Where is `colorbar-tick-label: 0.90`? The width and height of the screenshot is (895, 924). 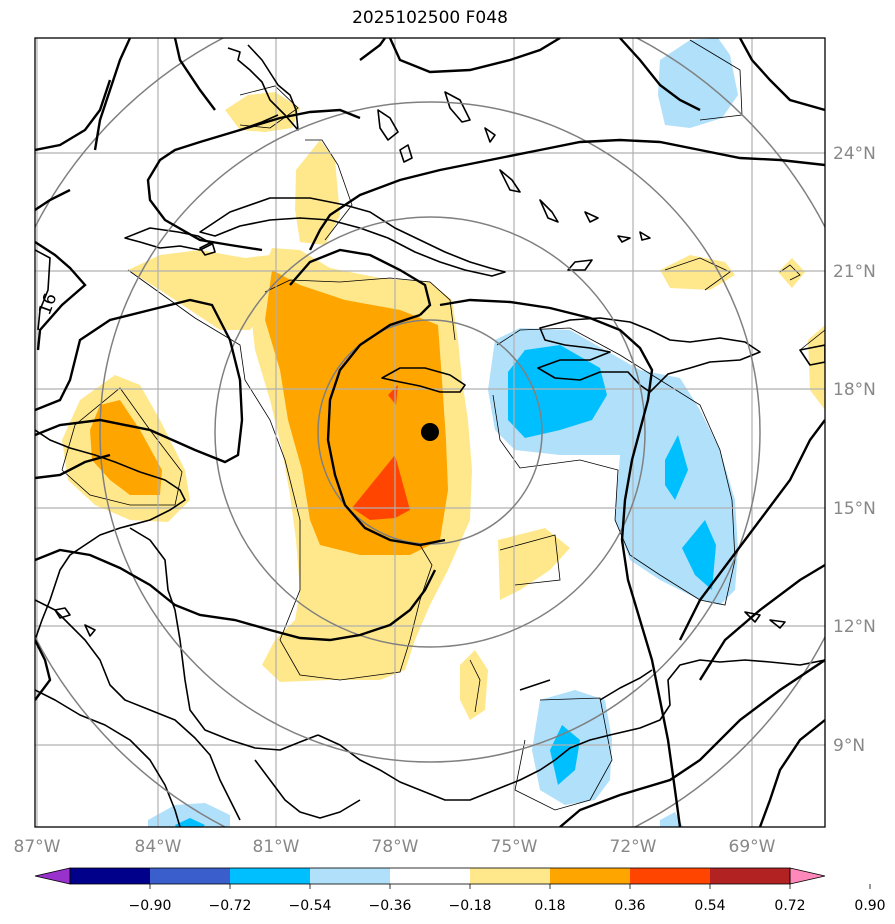
colorbar-tick-label: 0.90 is located at coordinates (869, 906).